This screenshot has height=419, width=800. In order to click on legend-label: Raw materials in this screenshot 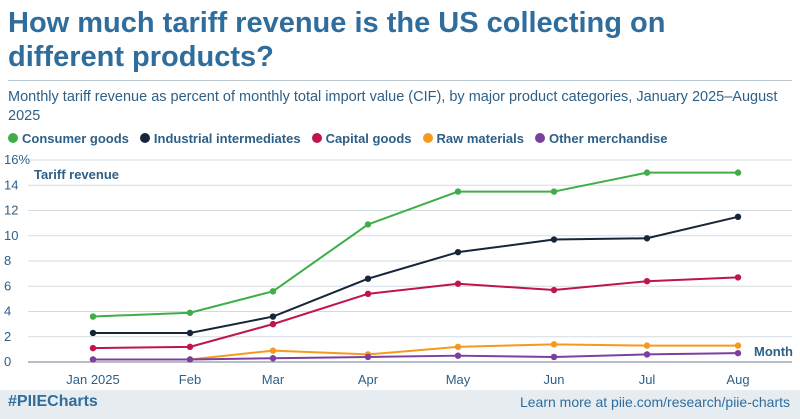, I will do `click(480, 138)`.